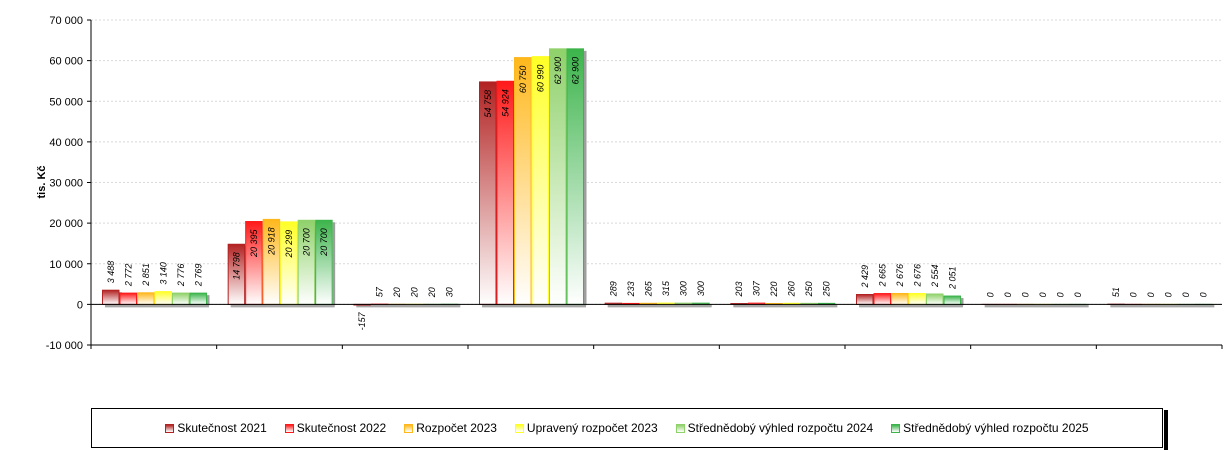 Image resolution: width=1224 pixels, height=450 pixels. What do you see at coordinates (254, 244) in the screenshot?
I see `data-label: 20 395` at bounding box center [254, 244].